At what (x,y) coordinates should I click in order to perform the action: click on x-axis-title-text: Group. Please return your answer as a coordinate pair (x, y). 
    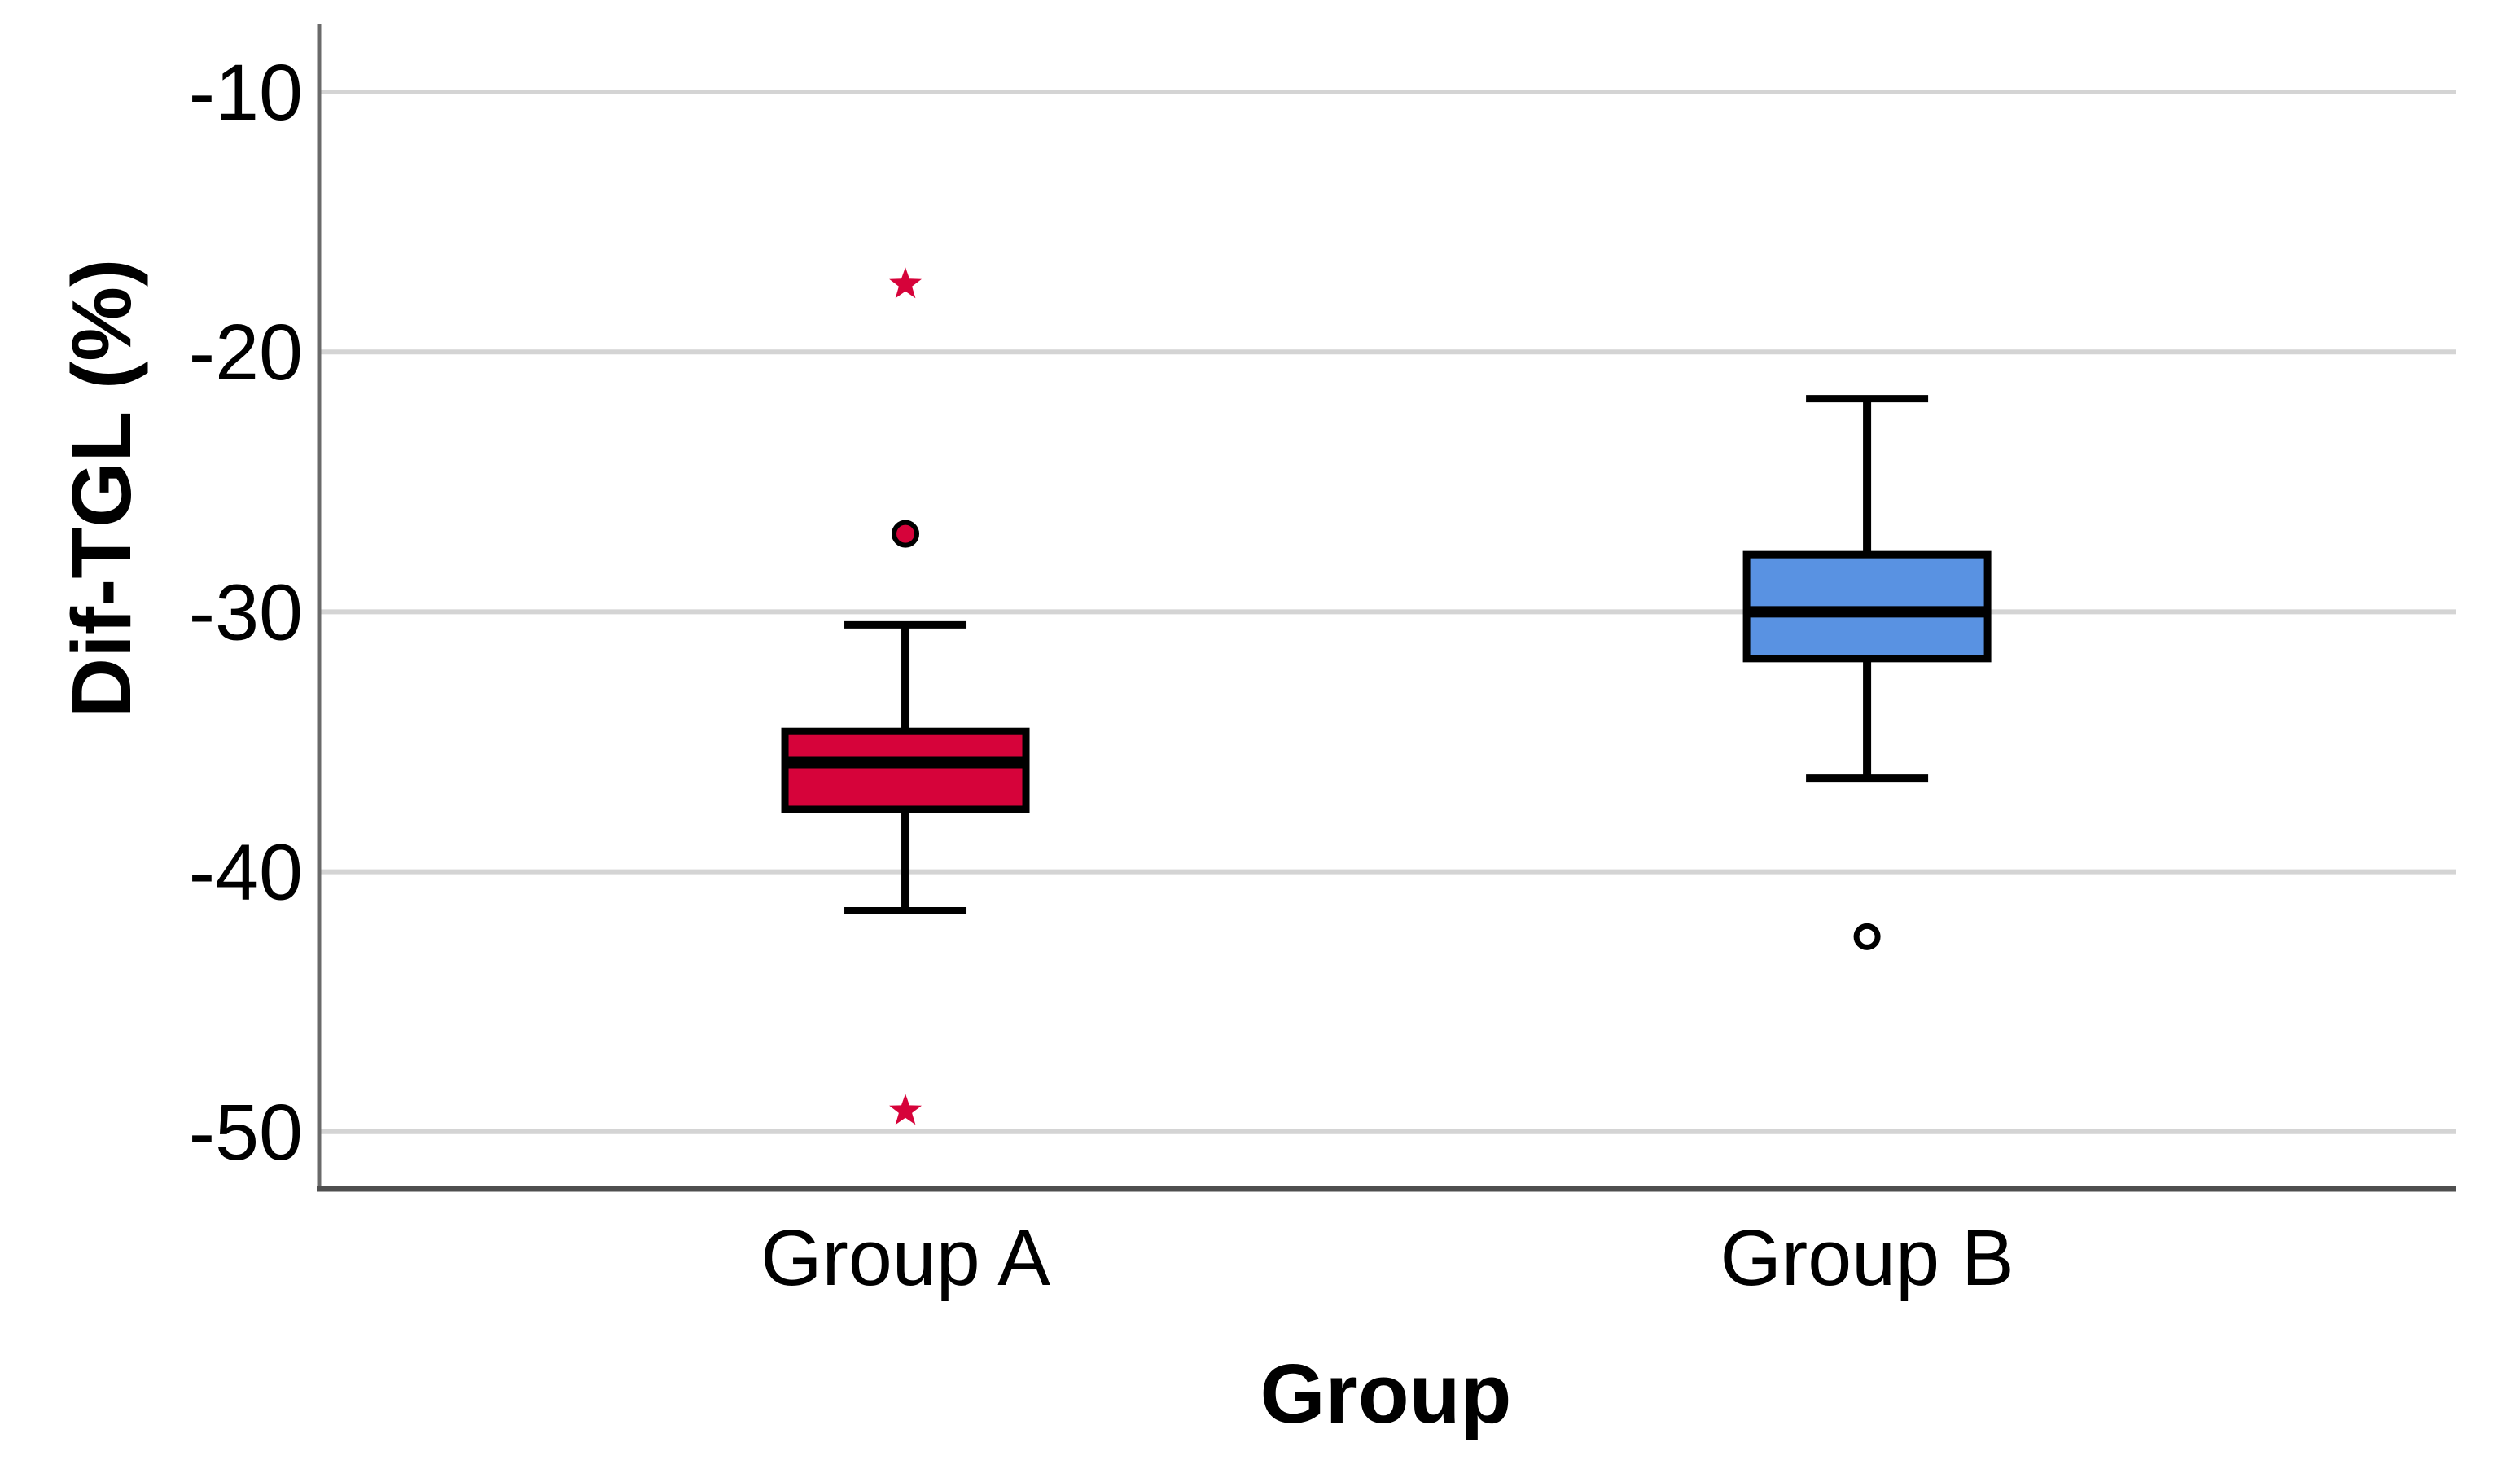
    Looking at the image, I should click on (1386, 1393).